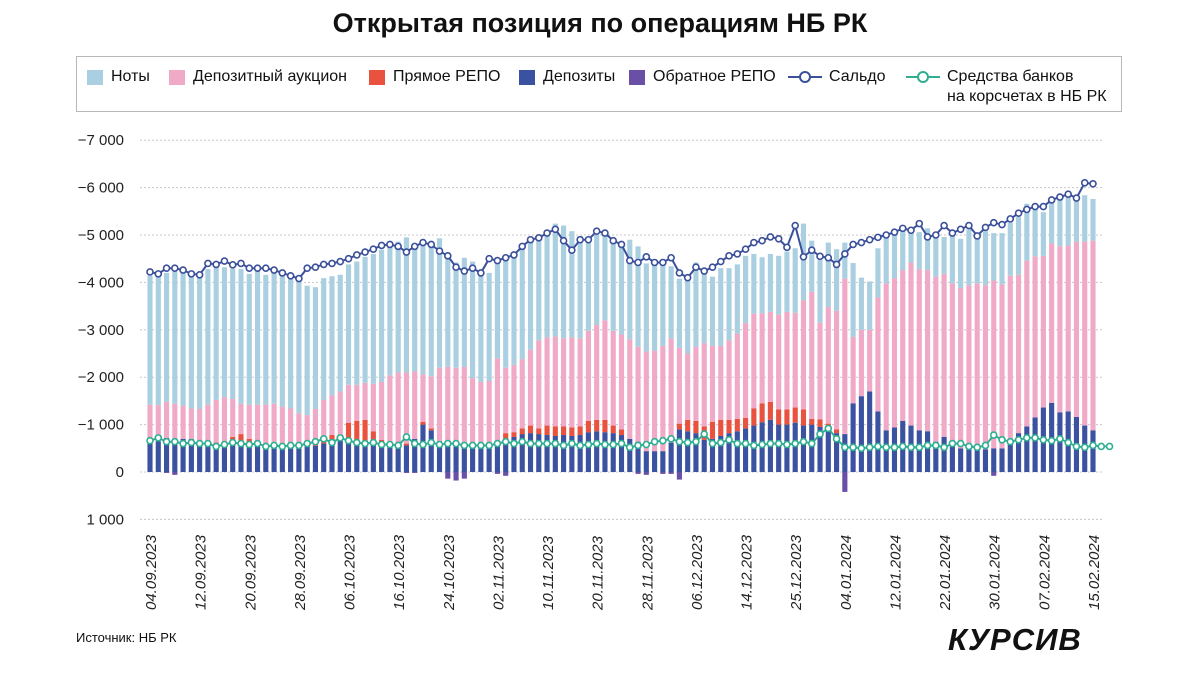 This screenshot has width=1200, height=684. Describe the element at coordinates (895, 572) in the screenshot. I see `x-tick-label: 12.01.2024` at that location.